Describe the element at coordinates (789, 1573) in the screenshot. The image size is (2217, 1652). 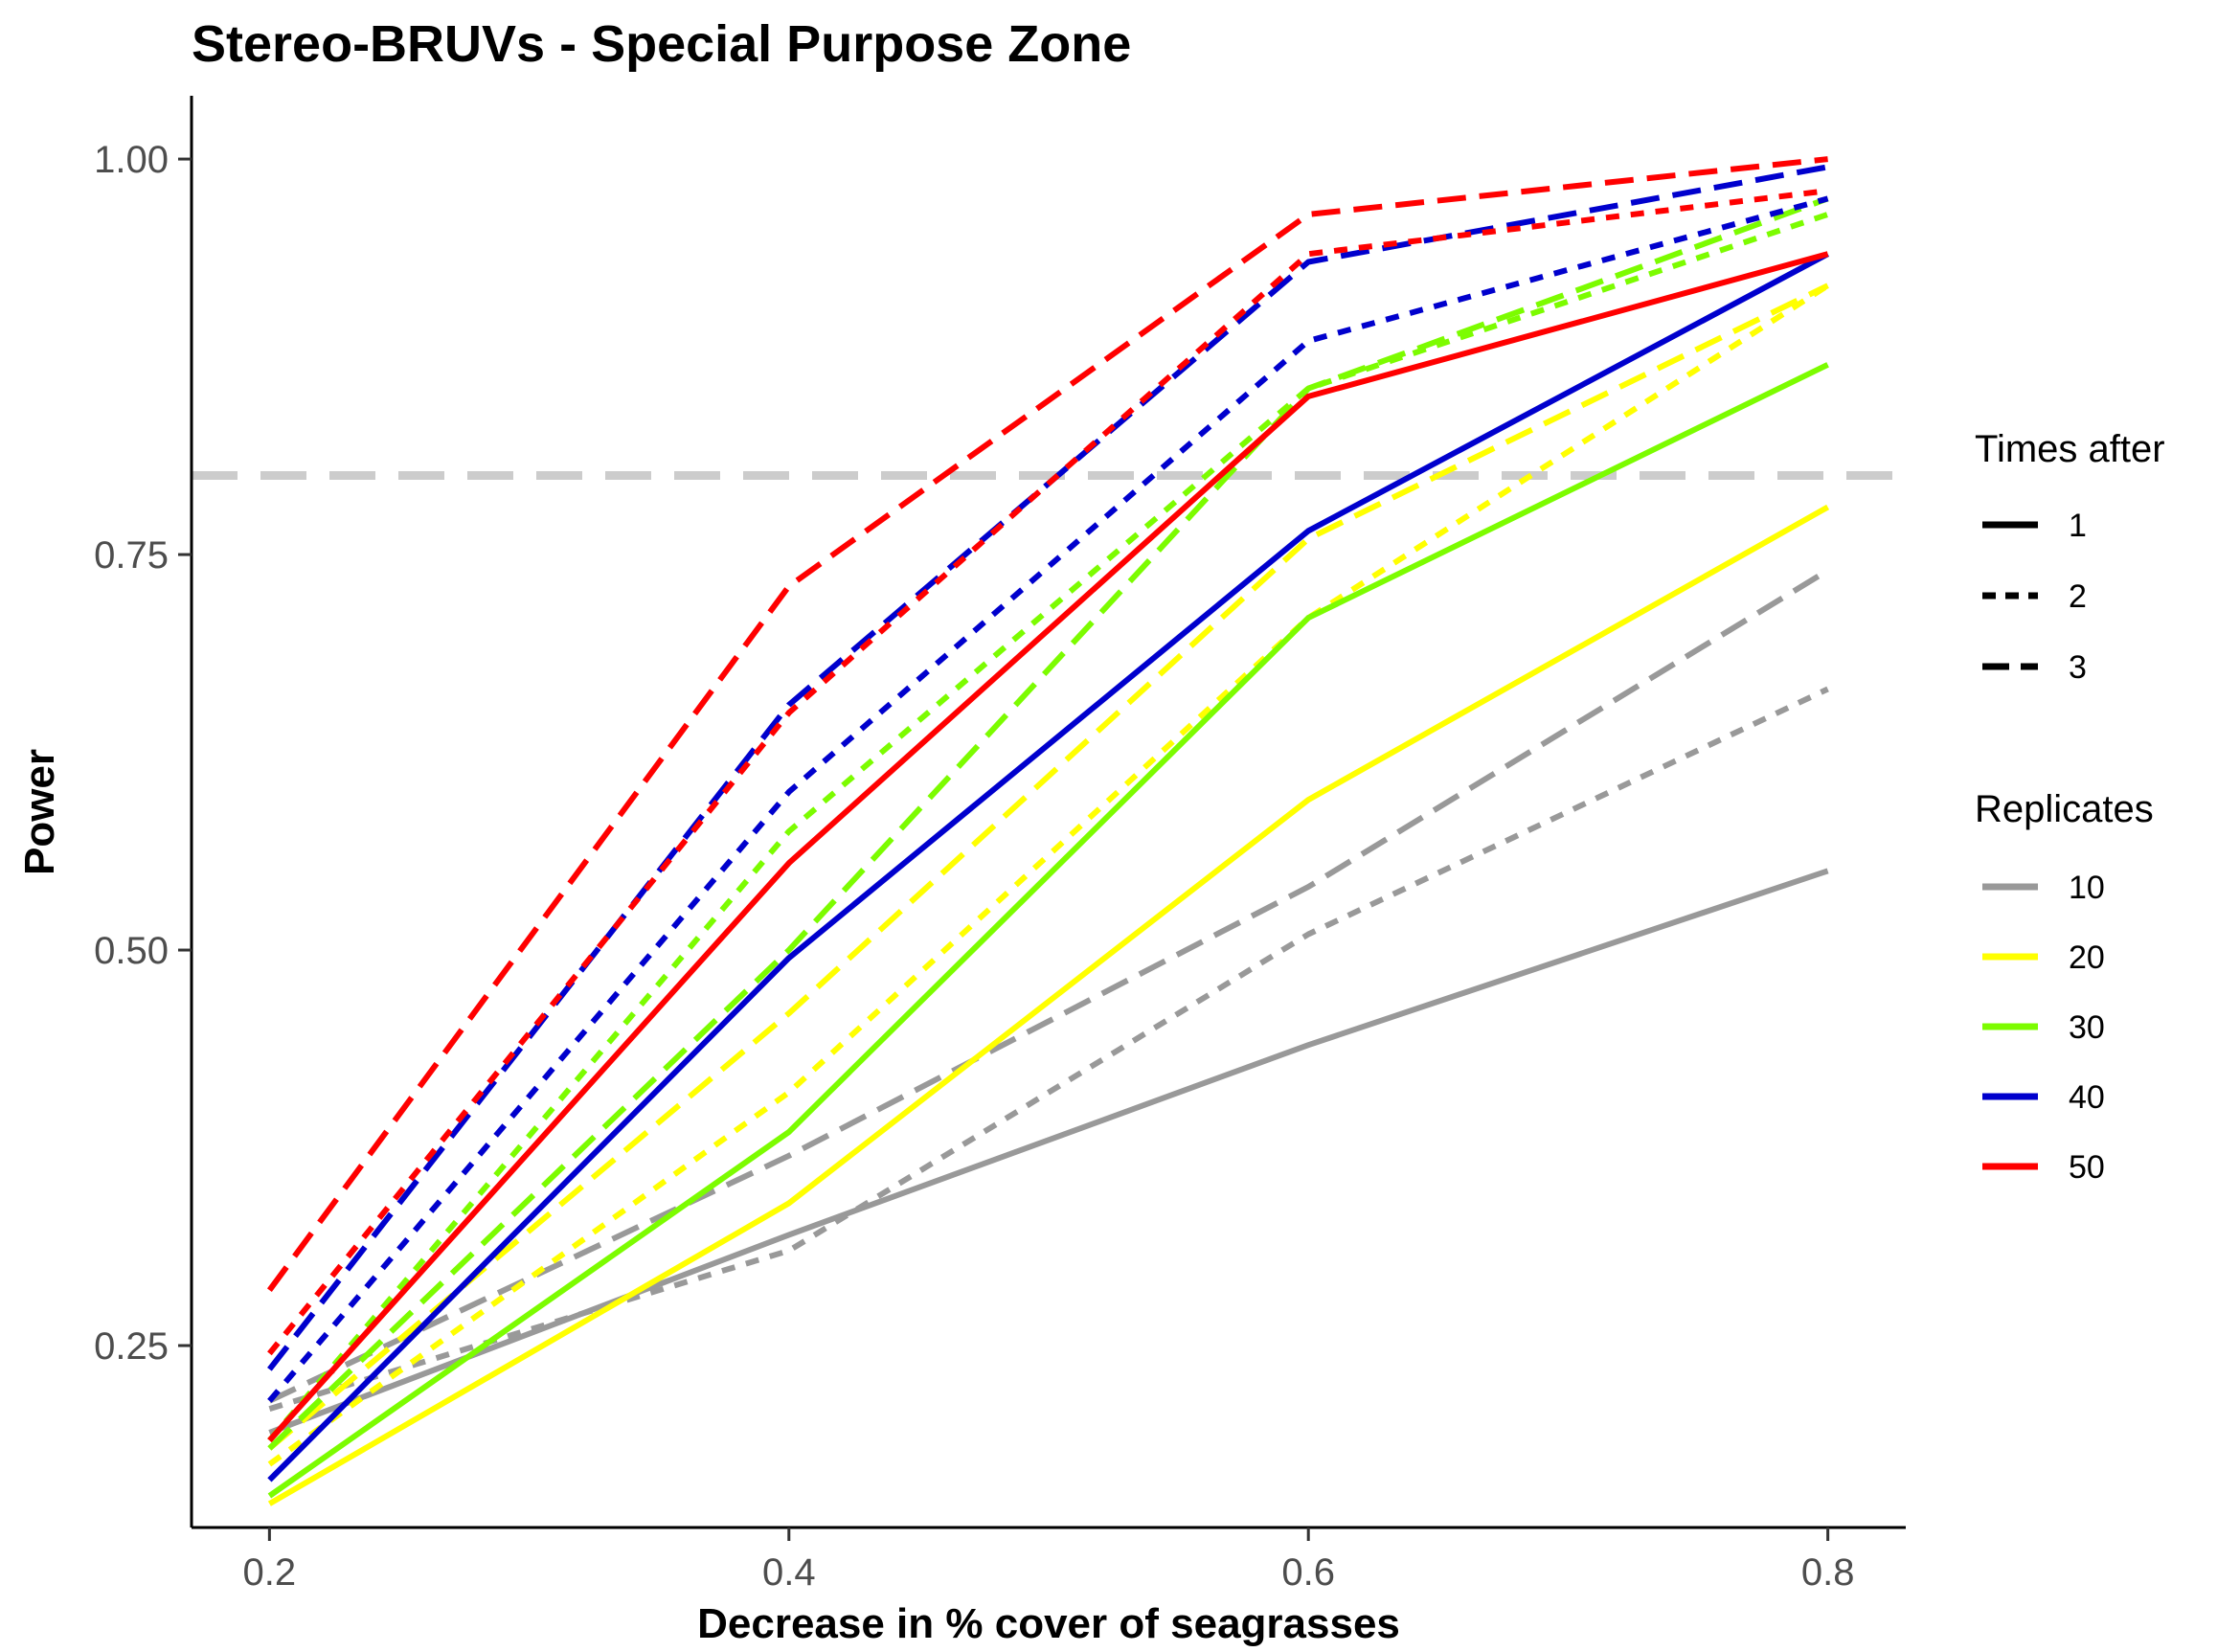
I see `x-tick-label: 0.4` at that location.